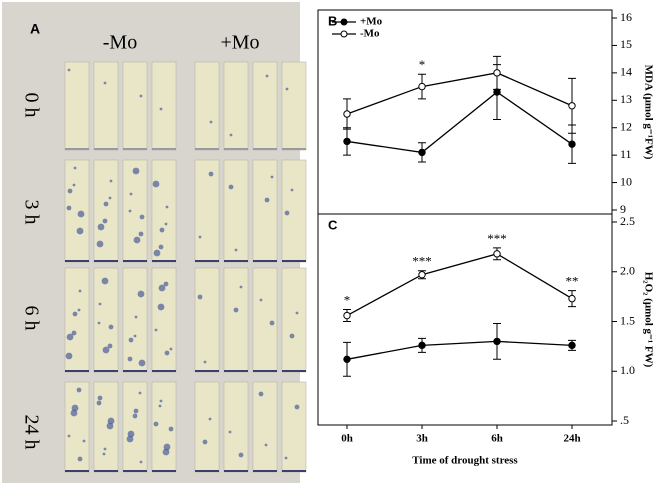 This screenshot has height=487, width=666. Describe the element at coordinates (465, 461) in the screenshot. I see `x-axis-label: Time of drought stress` at that location.